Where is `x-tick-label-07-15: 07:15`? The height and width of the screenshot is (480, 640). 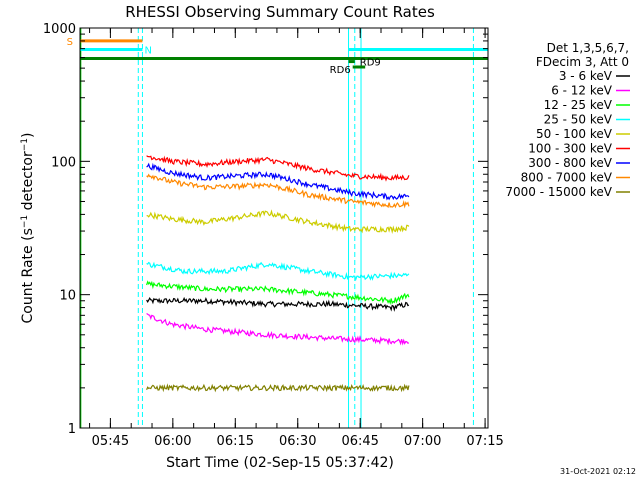
x-tick-label-07-15: 07:15 is located at coordinates (484, 441).